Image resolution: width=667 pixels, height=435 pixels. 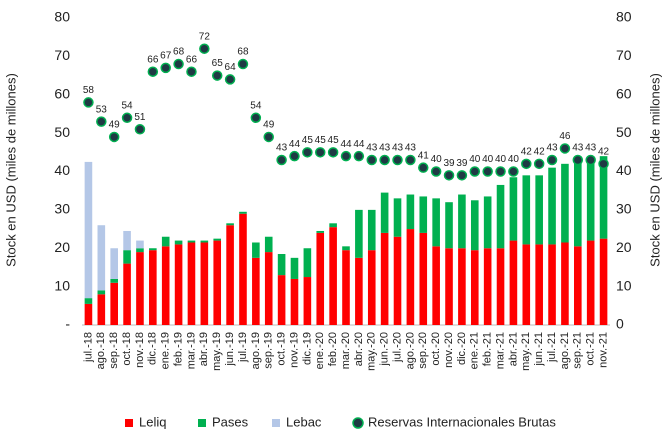 I want to click on x-tick-label: oct.-19, so click(x=282, y=349).